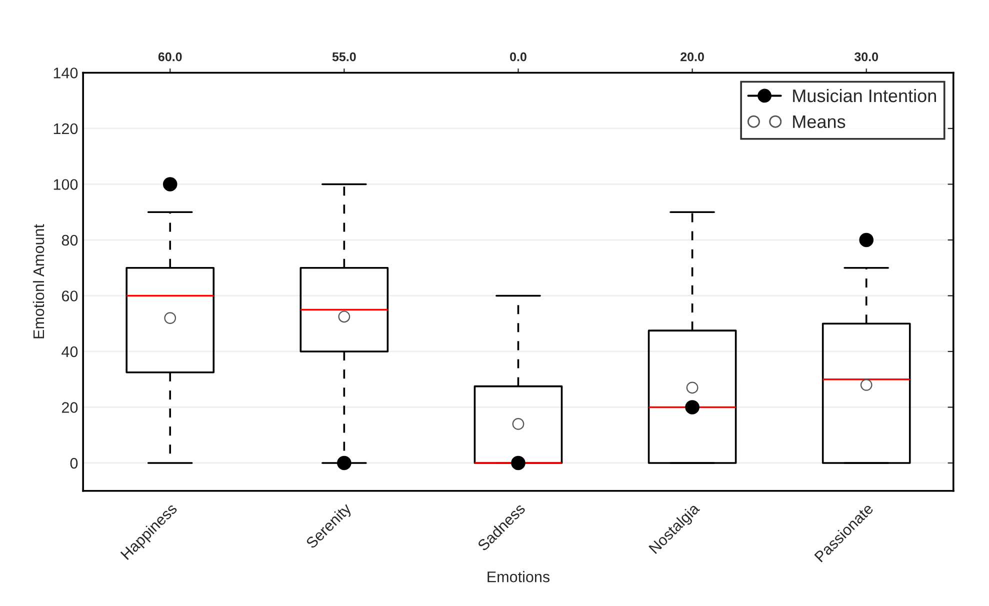  Describe the element at coordinates (74, 463) in the screenshot. I see `y-tick-label: 0` at that location.